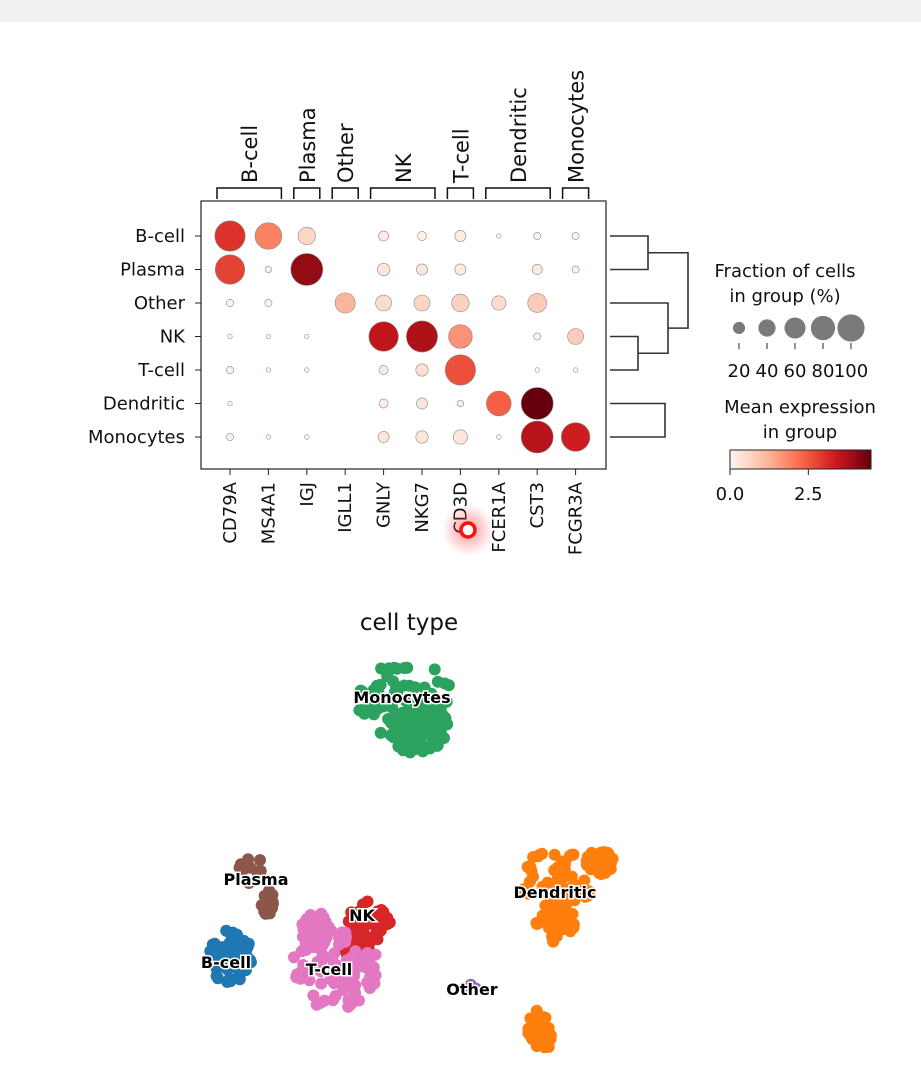  I want to click on dotplot-frame, so click(403, 335).